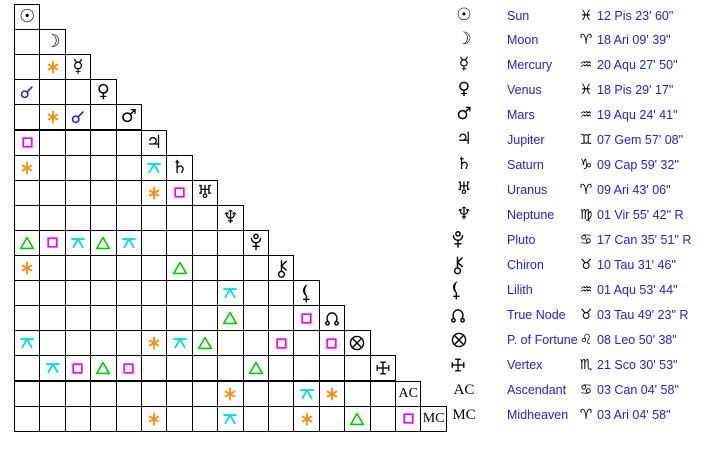 This screenshot has height=450, width=705. Describe the element at coordinates (530, 65) in the screenshot. I see `legend-planet-name: Mercury` at that location.